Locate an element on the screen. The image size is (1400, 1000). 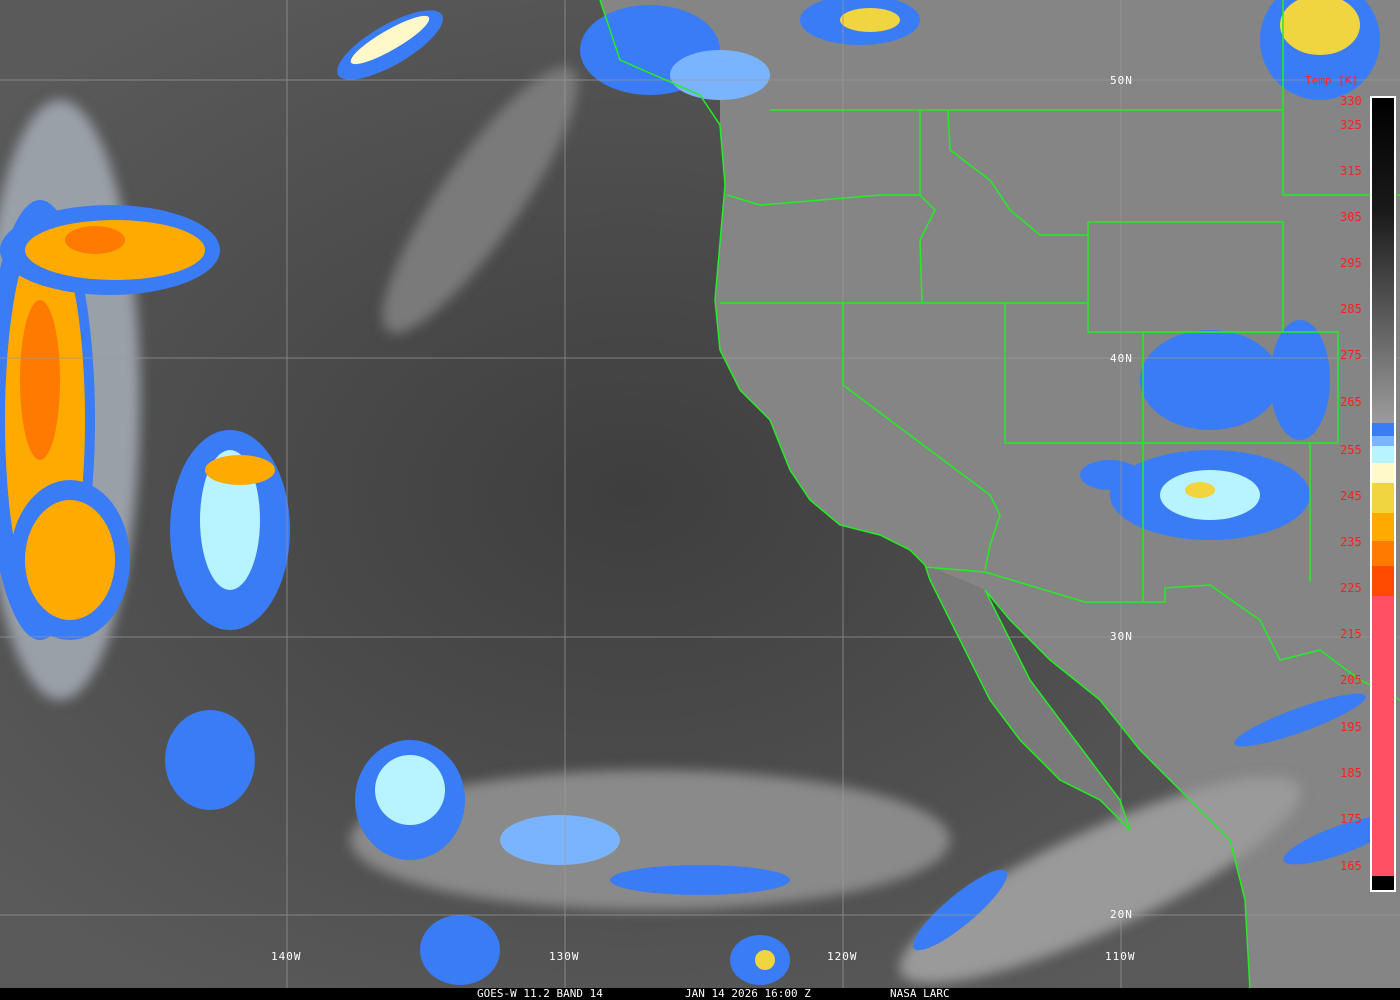
colorbar-tick-label: 215 is located at coordinates (1351, 634).